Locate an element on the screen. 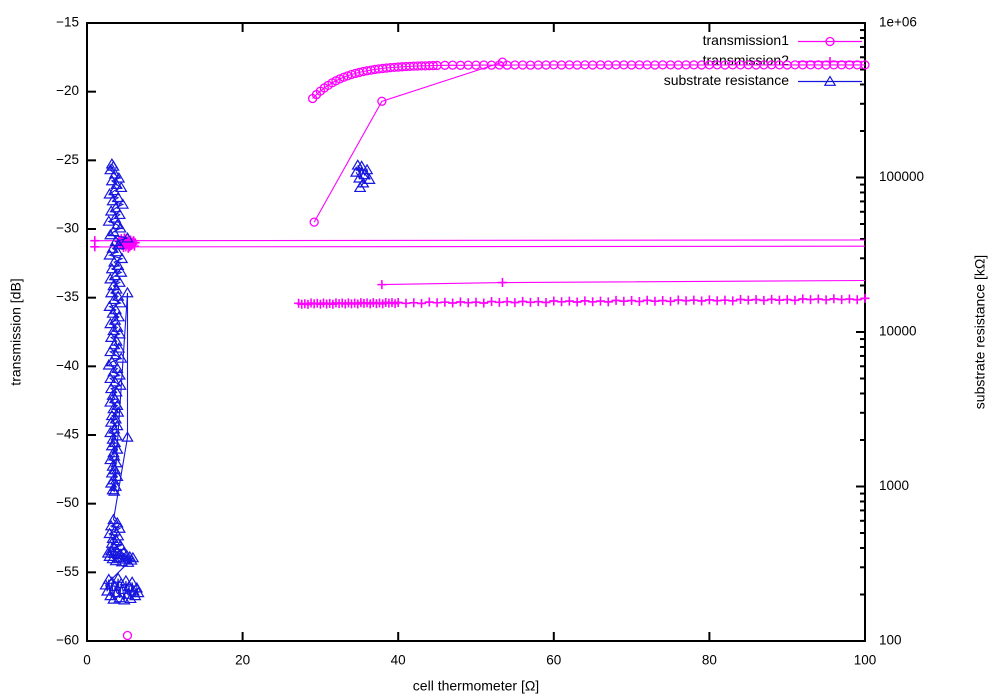 Image resolution: width=1000 pixels, height=700 pixels. series-transmission2-lower-line is located at coordinates (478, 247).